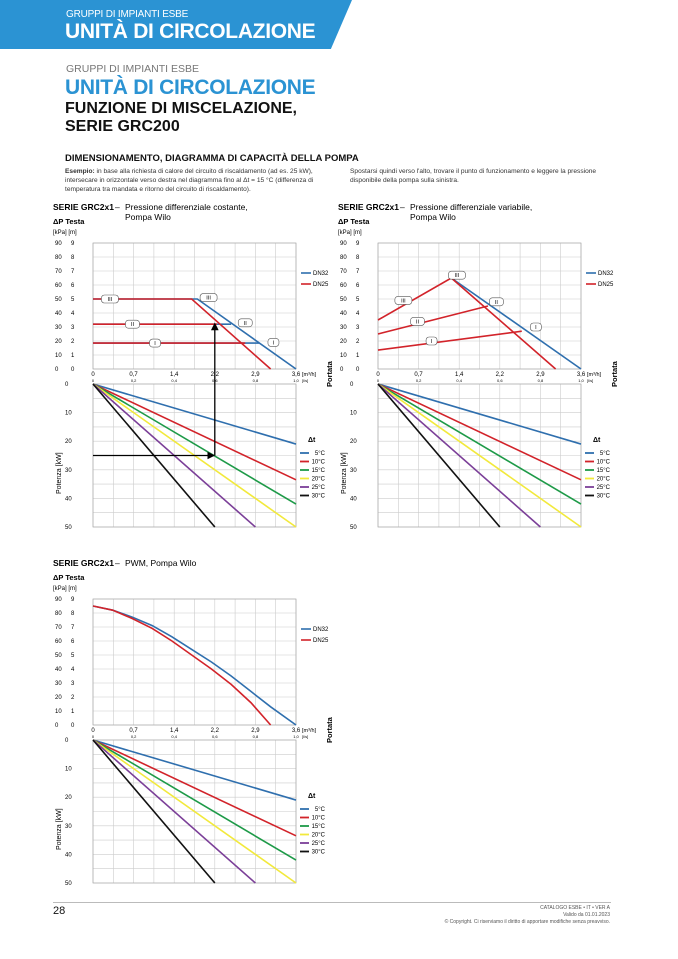  What do you see at coordinates (256, 380) in the screenshot?
I see `x-tick-ls: 0,8` at bounding box center [256, 380].